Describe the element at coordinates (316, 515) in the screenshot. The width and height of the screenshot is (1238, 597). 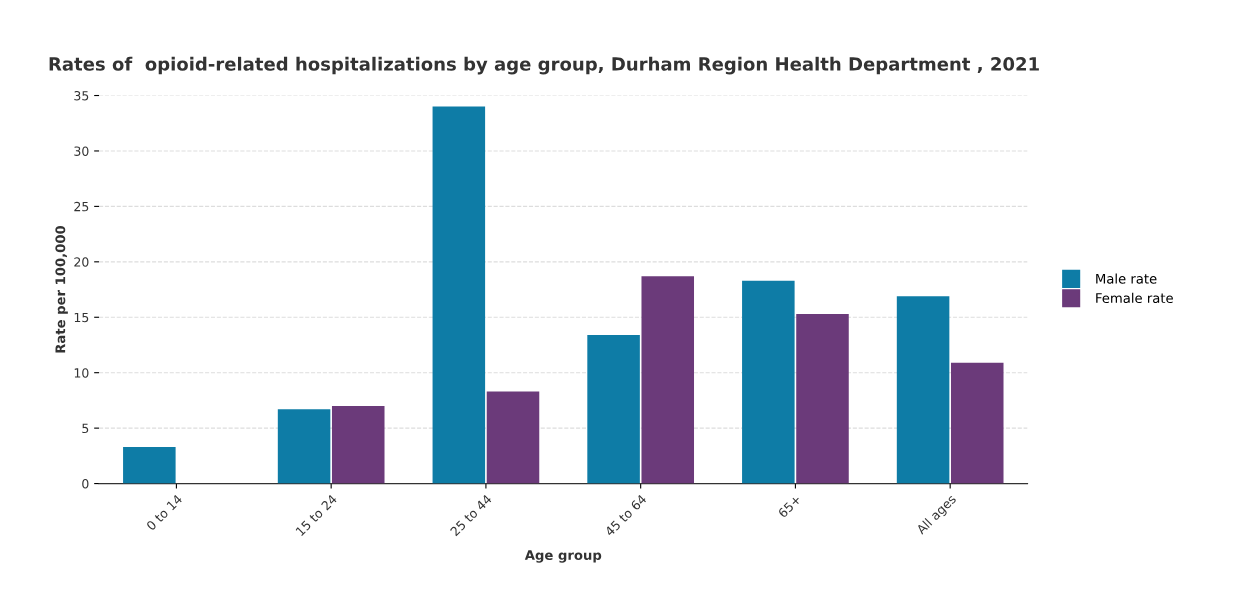
I see `x-tick-label: 15 to 24` at that location.